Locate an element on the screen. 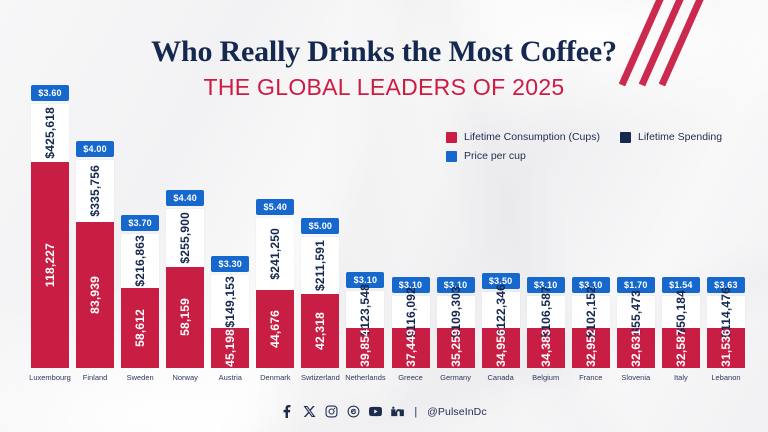 The height and width of the screenshot is (432, 768). page-title: Who Really Drinks the Most Coffee? is located at coordinates (384, 51).